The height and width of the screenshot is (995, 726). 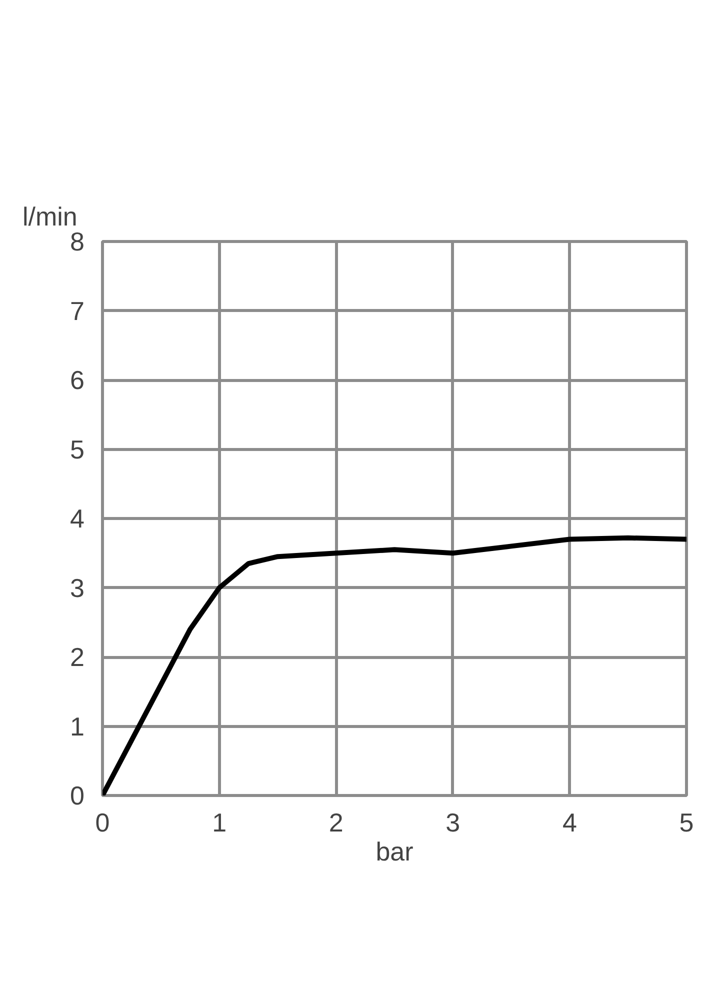 What do you see at coordinates (453, 823) in the screenshot?
I see `x-tick-label: 3` at bounding box center [453, 823].